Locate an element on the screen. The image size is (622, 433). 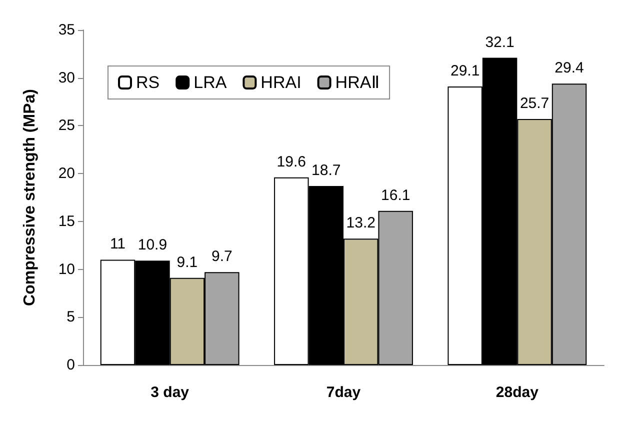
y-tick-label: 25 is located at coordinates (66, 125).